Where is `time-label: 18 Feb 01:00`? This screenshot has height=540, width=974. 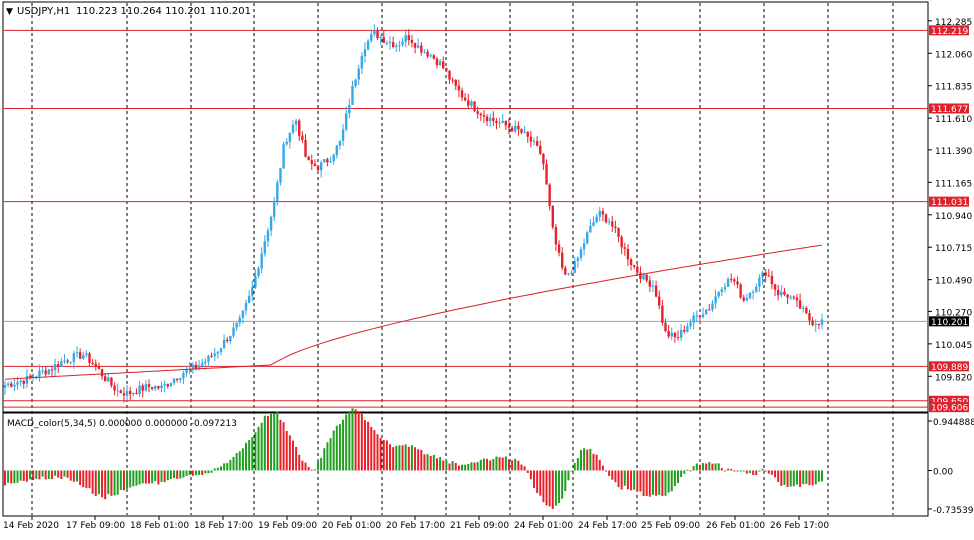
time-label: 18 Feb 01:00 is located at coordinates (159, 526).